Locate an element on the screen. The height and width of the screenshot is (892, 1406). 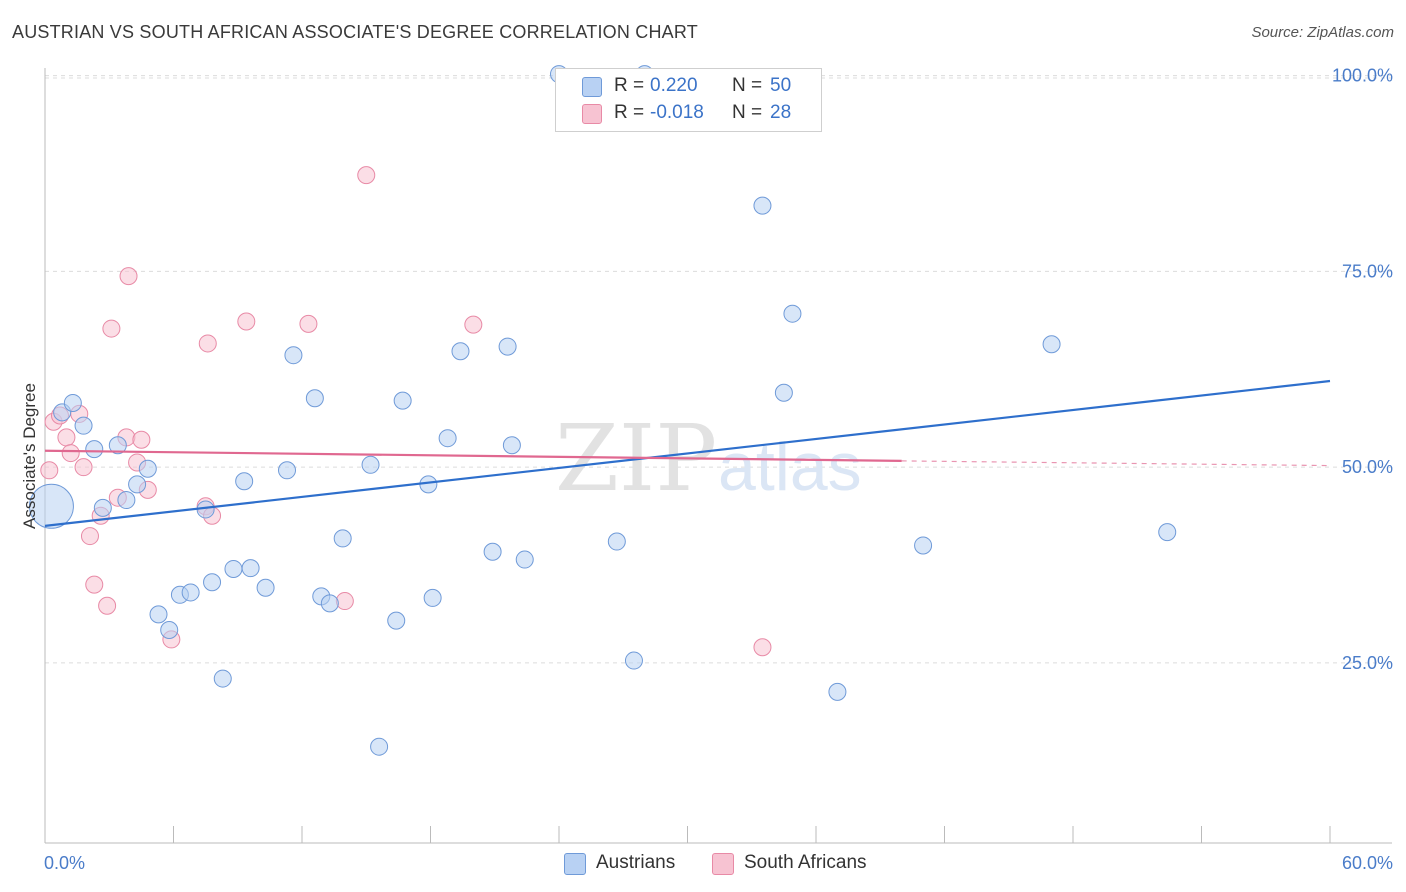
watermark-atlas: atlas is located at coordinates (790, 467).